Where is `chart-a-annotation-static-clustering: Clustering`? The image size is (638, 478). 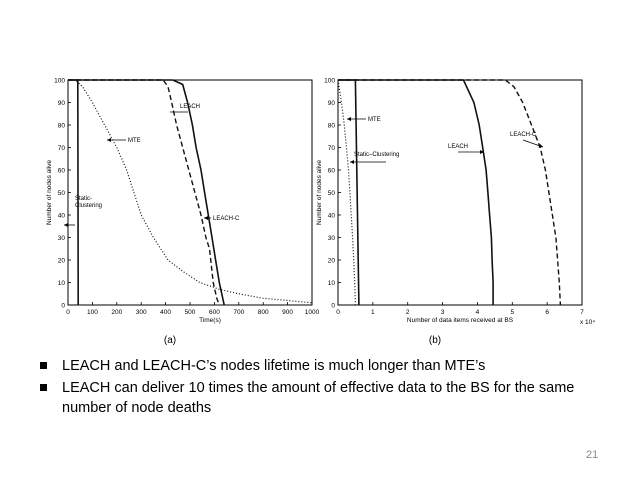
chart-a-annotation-static-clustering: Clustering is located at coordinates (88, 206).